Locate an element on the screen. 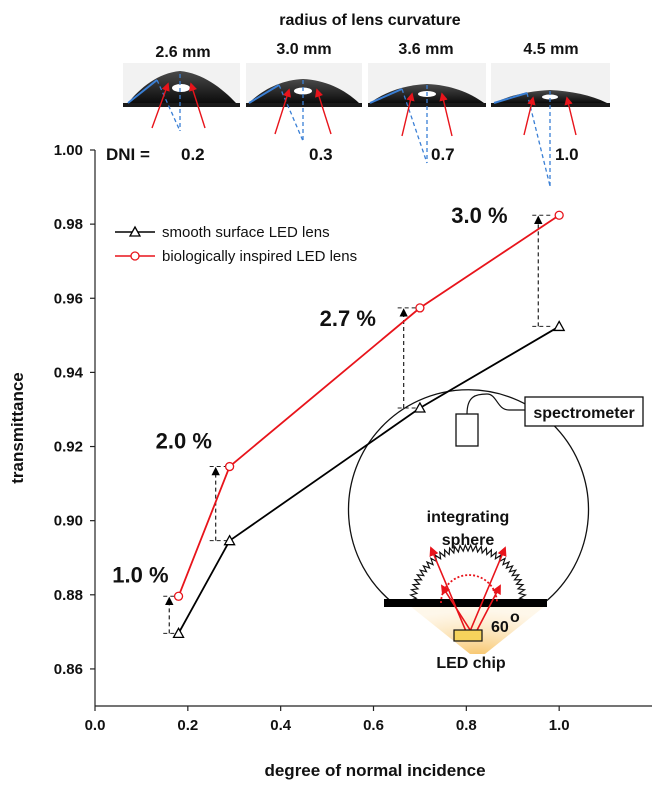 The image size is (667, 788). angle-degree: o is located at coordinates (515, 617).